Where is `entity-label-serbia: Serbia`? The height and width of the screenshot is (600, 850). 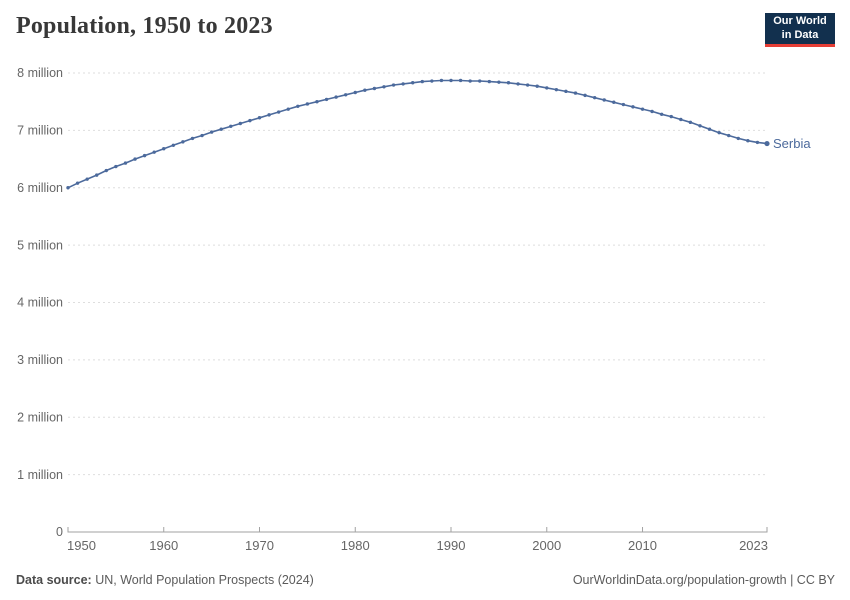
entity-label-serbia: Serbia is located at coordinates (792, 143).